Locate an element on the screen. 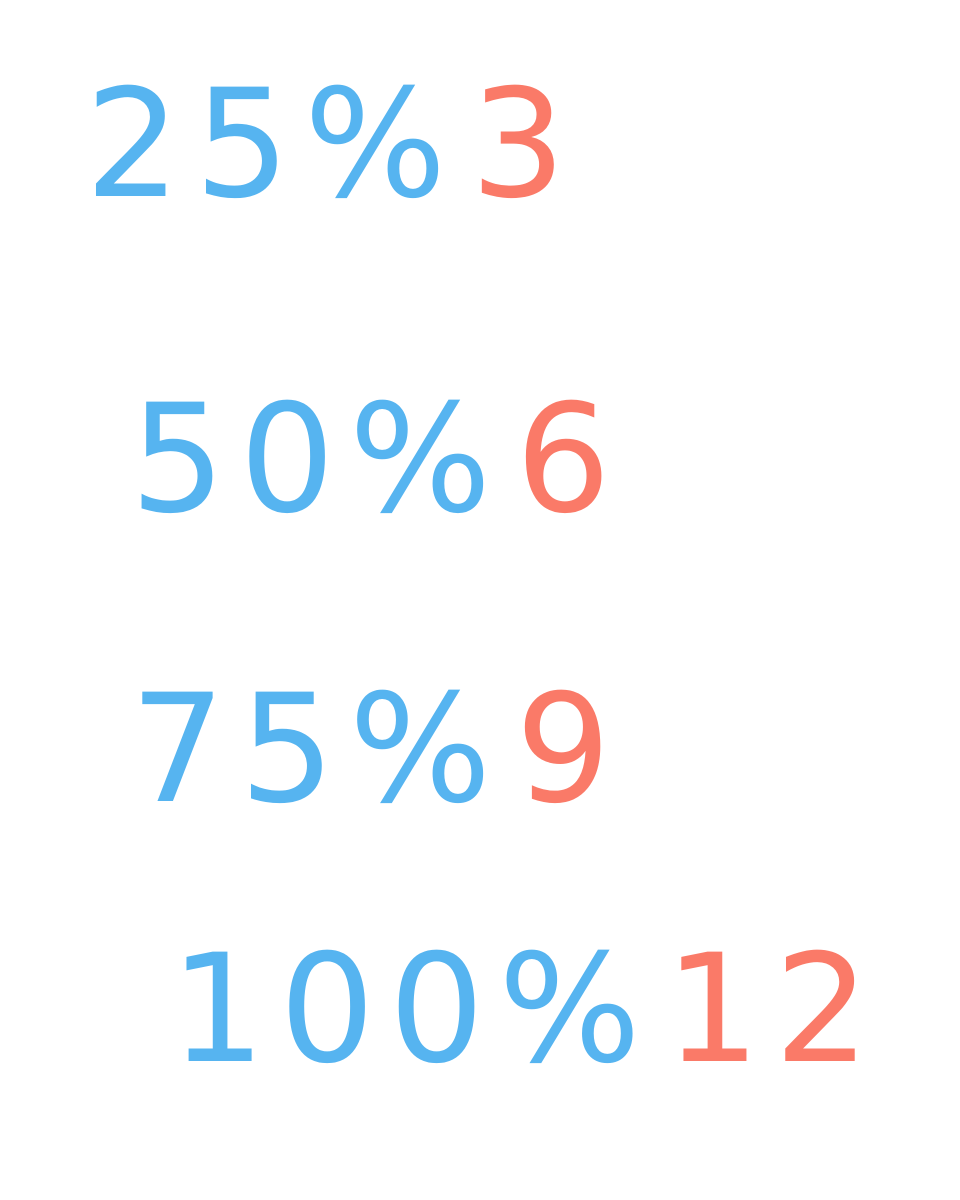 The height and width of the screenshot is (1200, 960). count-text: 12 is located at coordinates (774, 1010).